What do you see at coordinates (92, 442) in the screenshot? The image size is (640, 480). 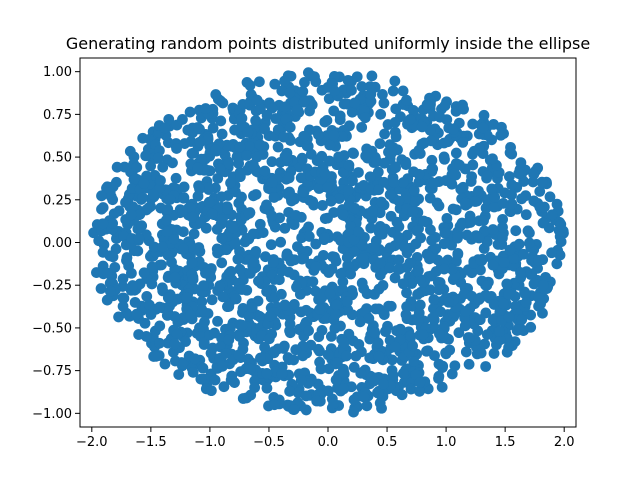 I see `x-tick-label: −2.0` at bounding box center [92, 442].